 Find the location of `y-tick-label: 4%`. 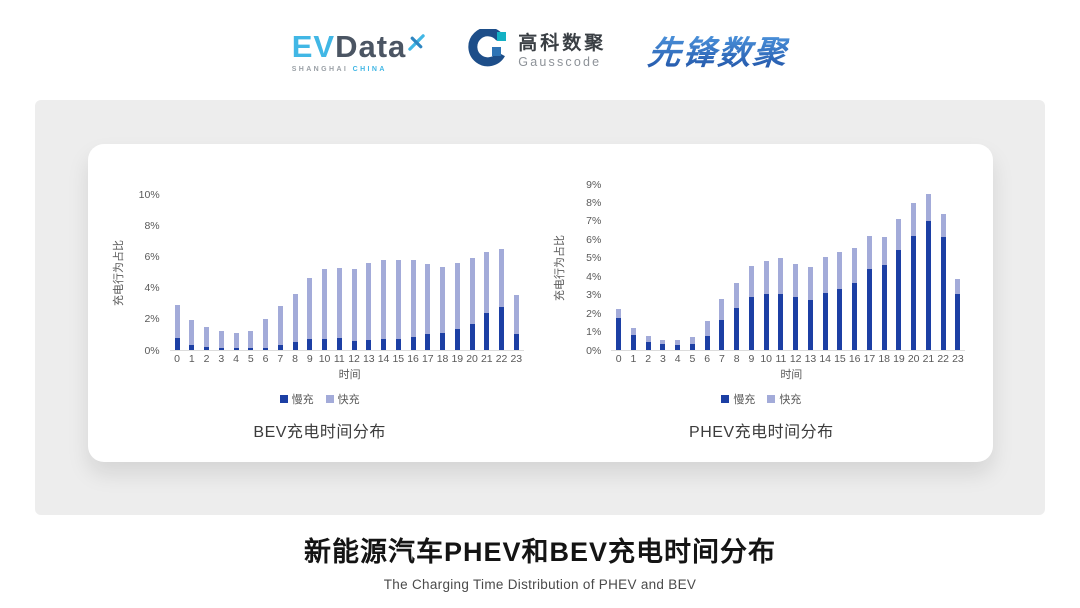

y-tick-label: 4% is located at coordinates (594, 276).